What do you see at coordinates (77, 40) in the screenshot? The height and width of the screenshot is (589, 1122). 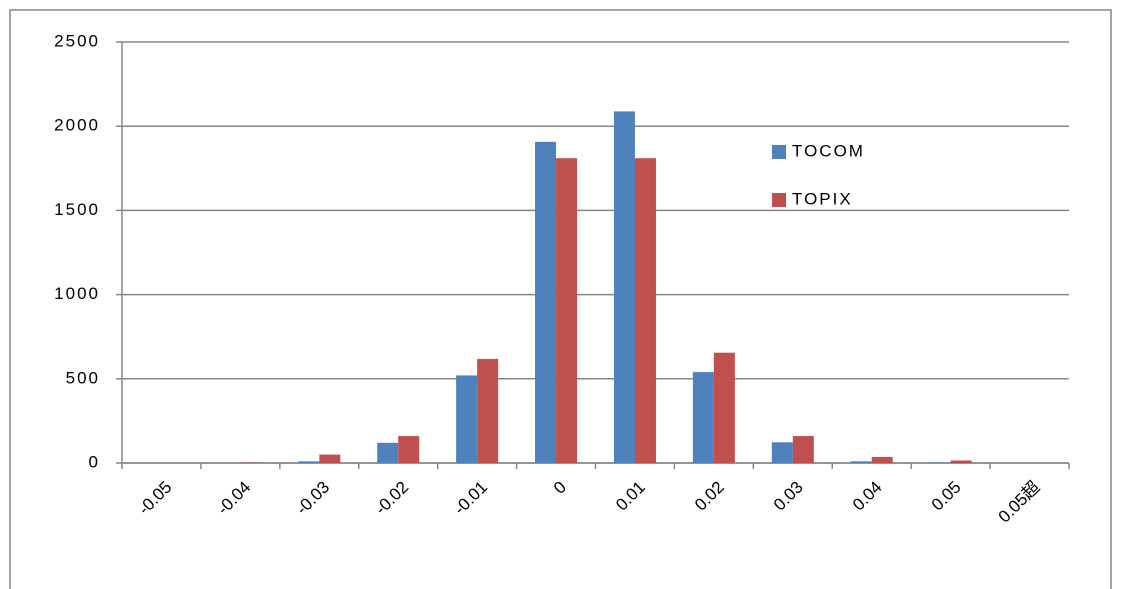 I see `y-tick-label: 2500` at bounding box center [77, 40].